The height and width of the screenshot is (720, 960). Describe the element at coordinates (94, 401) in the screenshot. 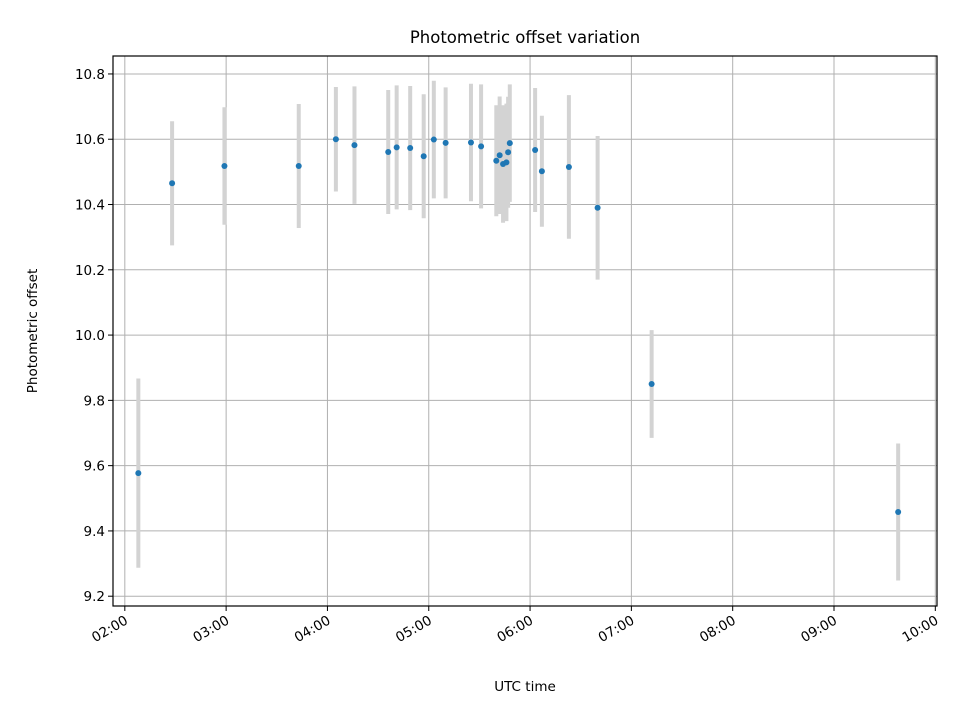

I see `y-tick-label-9-8: 9.8` at that location.